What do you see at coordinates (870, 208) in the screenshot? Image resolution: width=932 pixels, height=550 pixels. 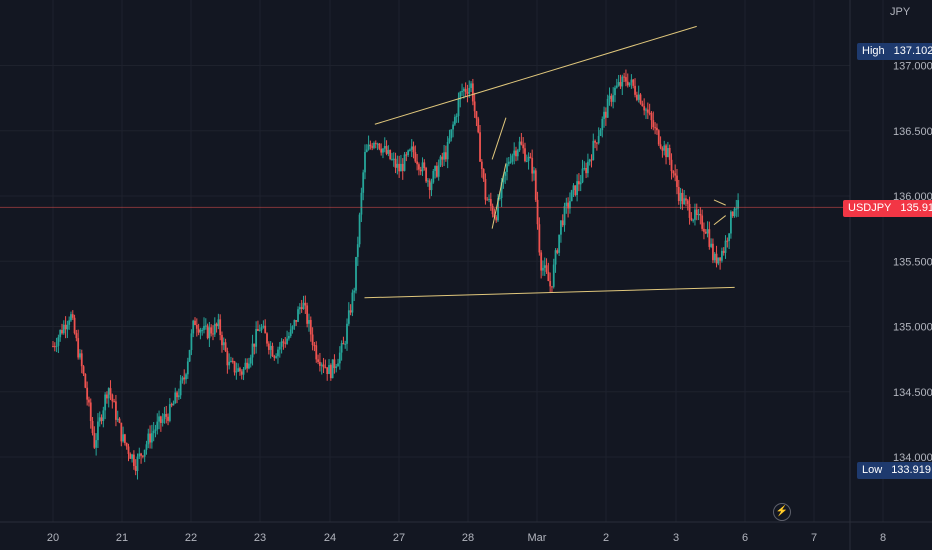 I see `symbol-label: USDJPY` at bounding box center [870, 208].